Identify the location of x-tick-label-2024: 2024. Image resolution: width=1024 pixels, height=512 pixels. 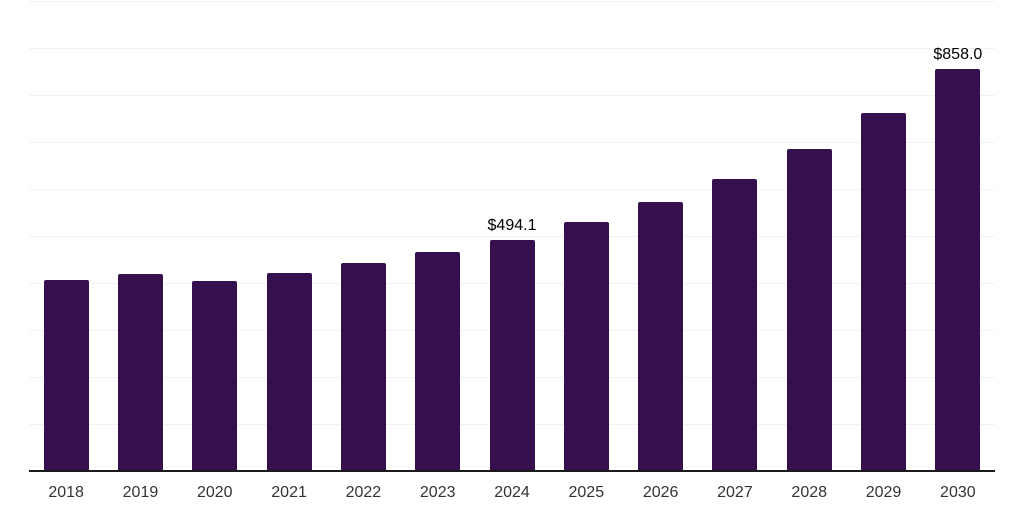
(512, 492).